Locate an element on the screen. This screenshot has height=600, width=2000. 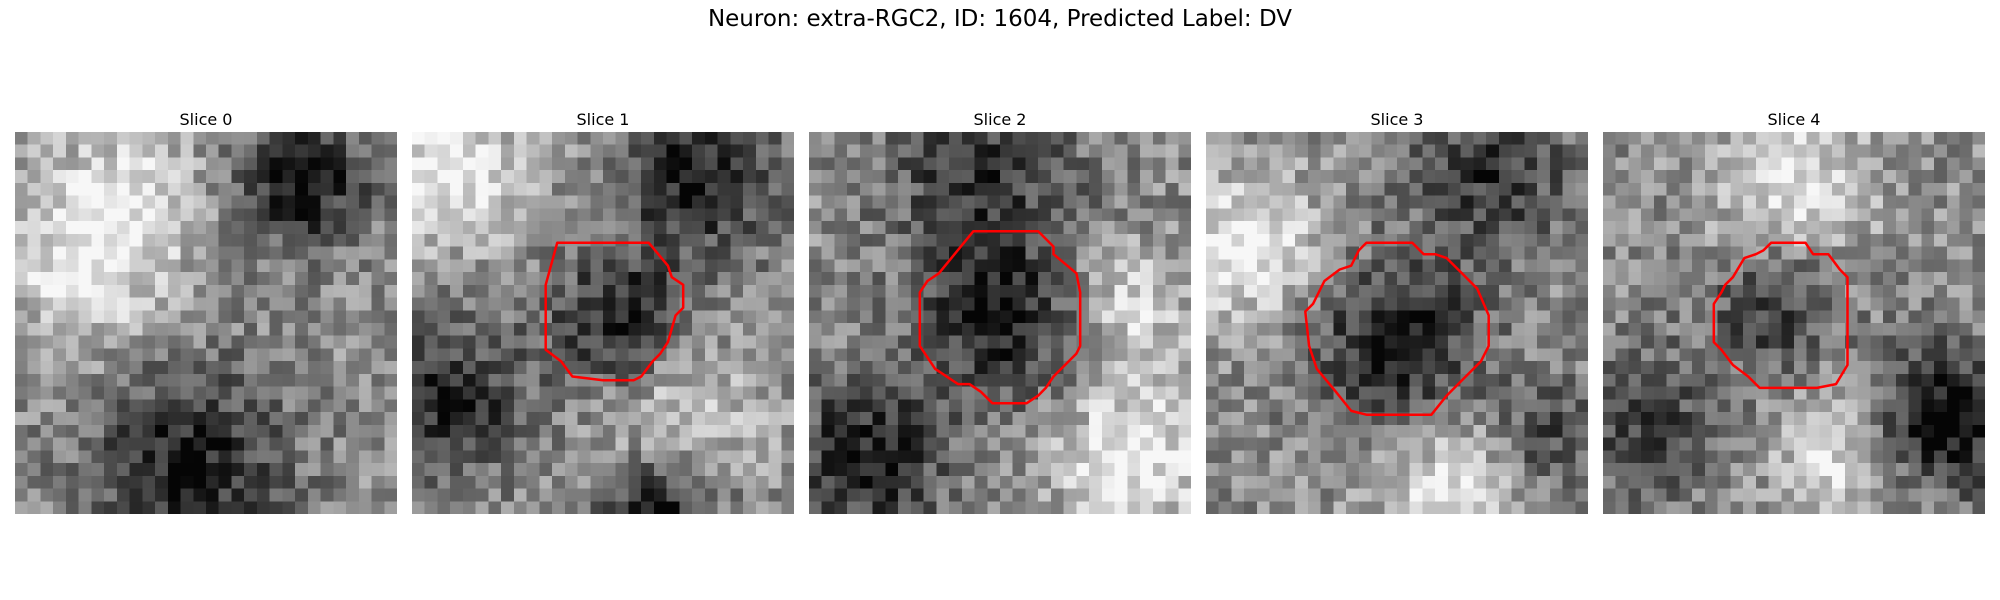
slice-panel: Slice 1 is located at coordinates (603, 311).